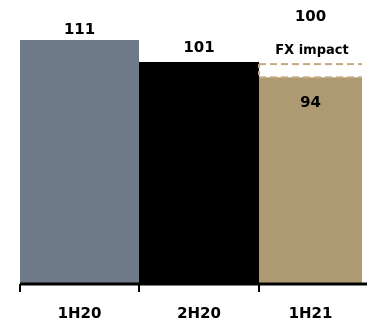 This screenshot has width=367, height=325. What do you see at coordinates (310, 71) in the screenshot?
I see `fx-overlay-group` at bounding box center [310, 71].